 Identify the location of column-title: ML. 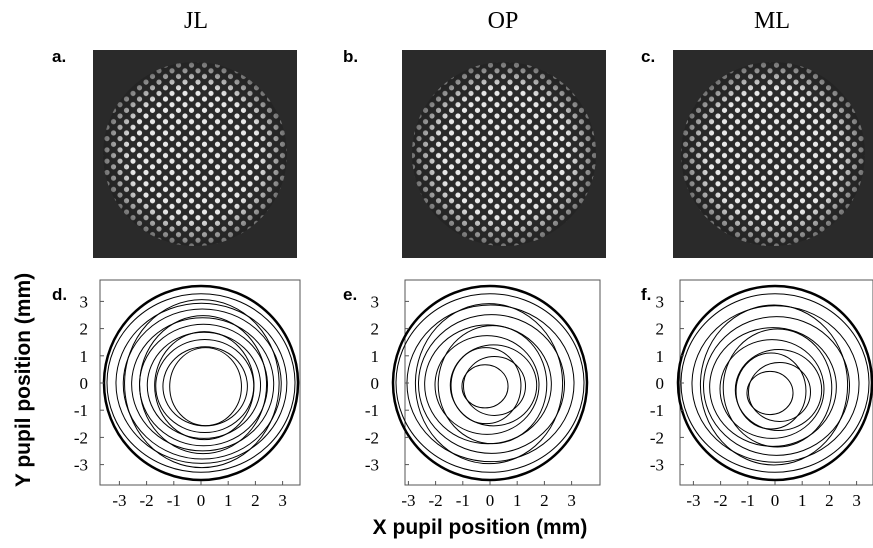
(772, 21).